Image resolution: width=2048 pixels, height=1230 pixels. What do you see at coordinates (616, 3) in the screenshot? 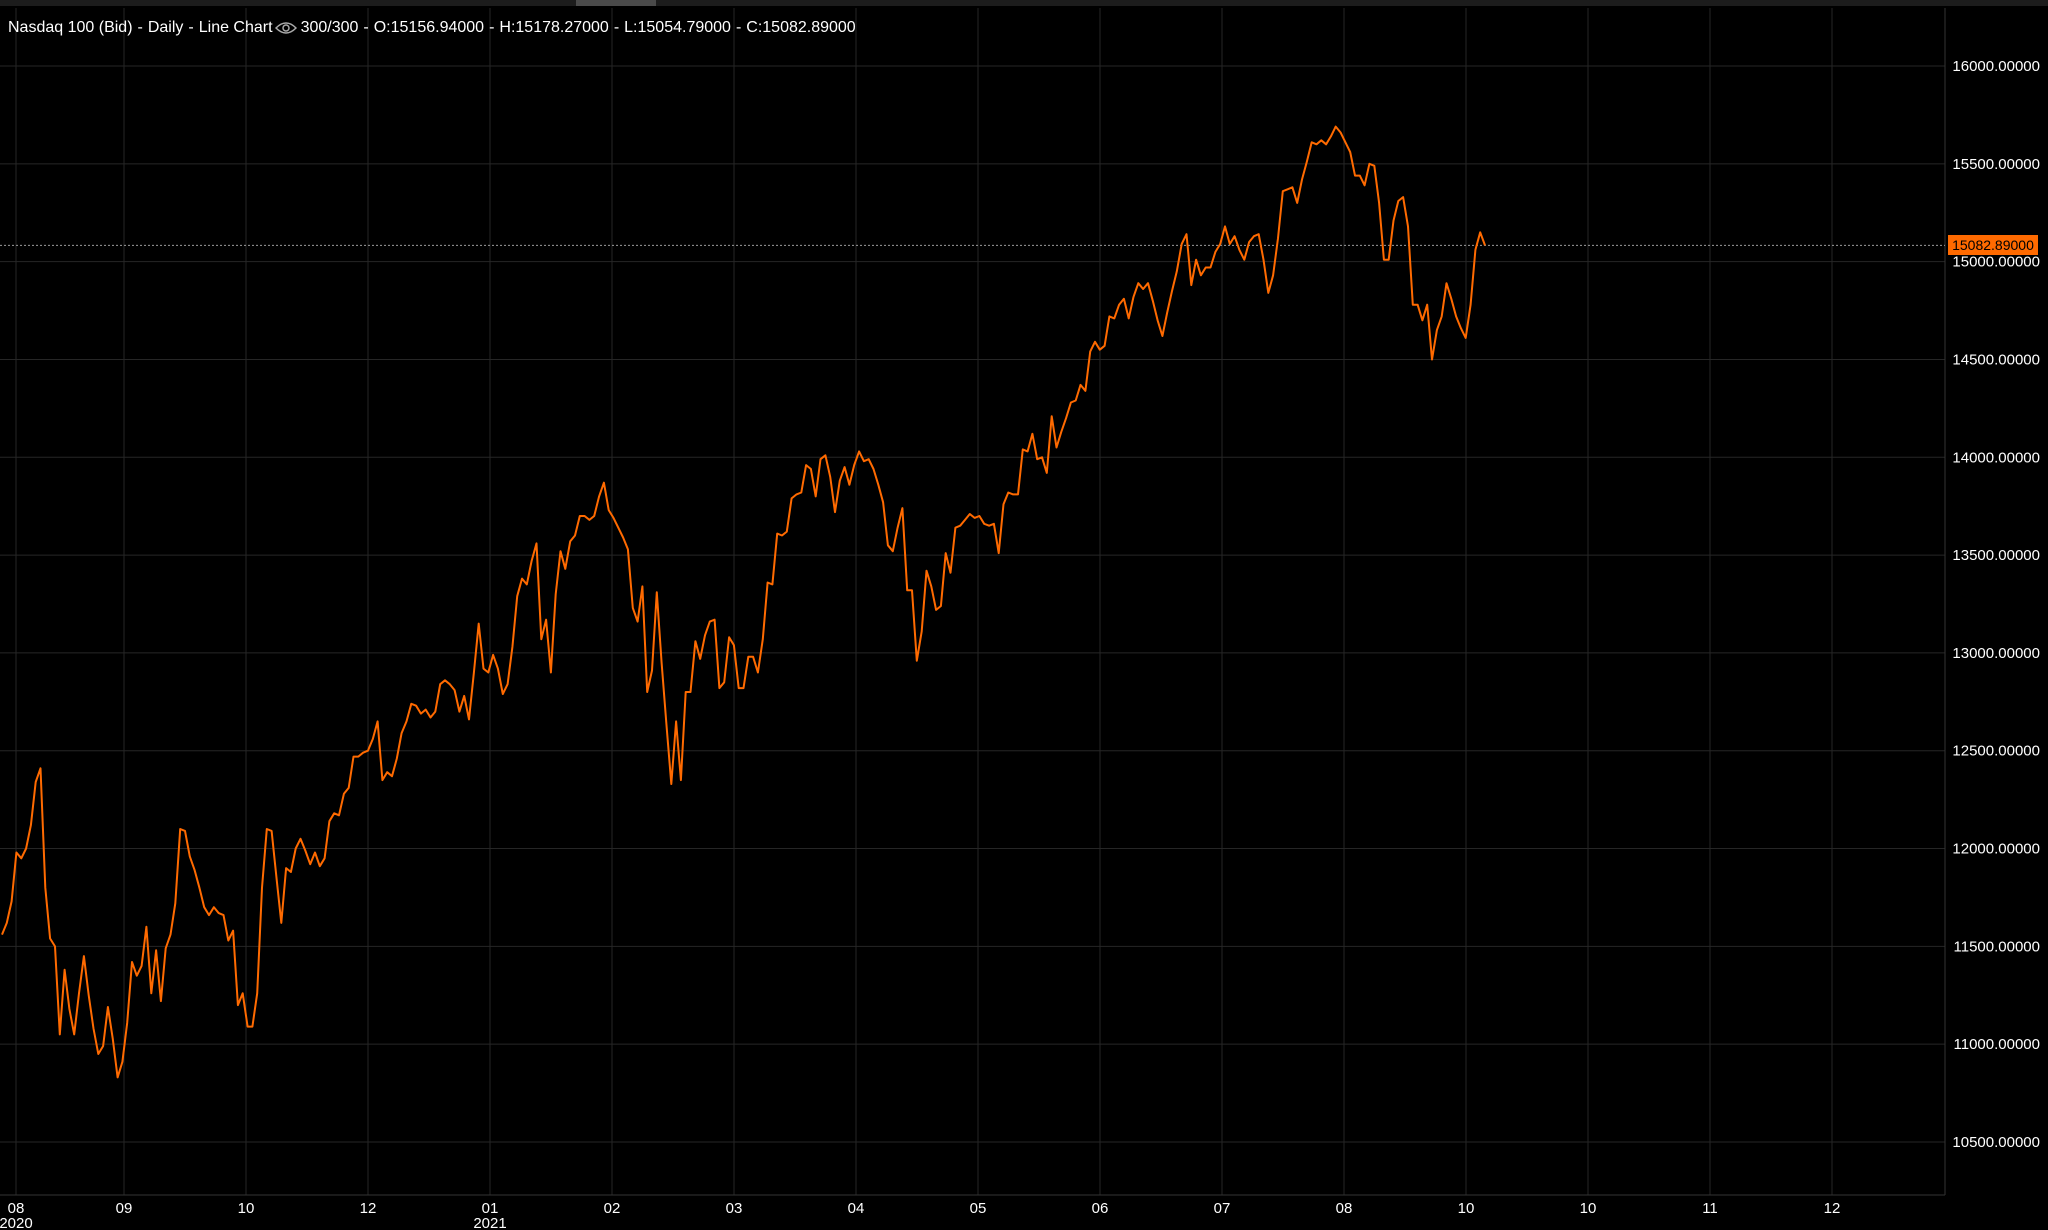
I see `window-tab-indicator` at bounding box center [616, 3].